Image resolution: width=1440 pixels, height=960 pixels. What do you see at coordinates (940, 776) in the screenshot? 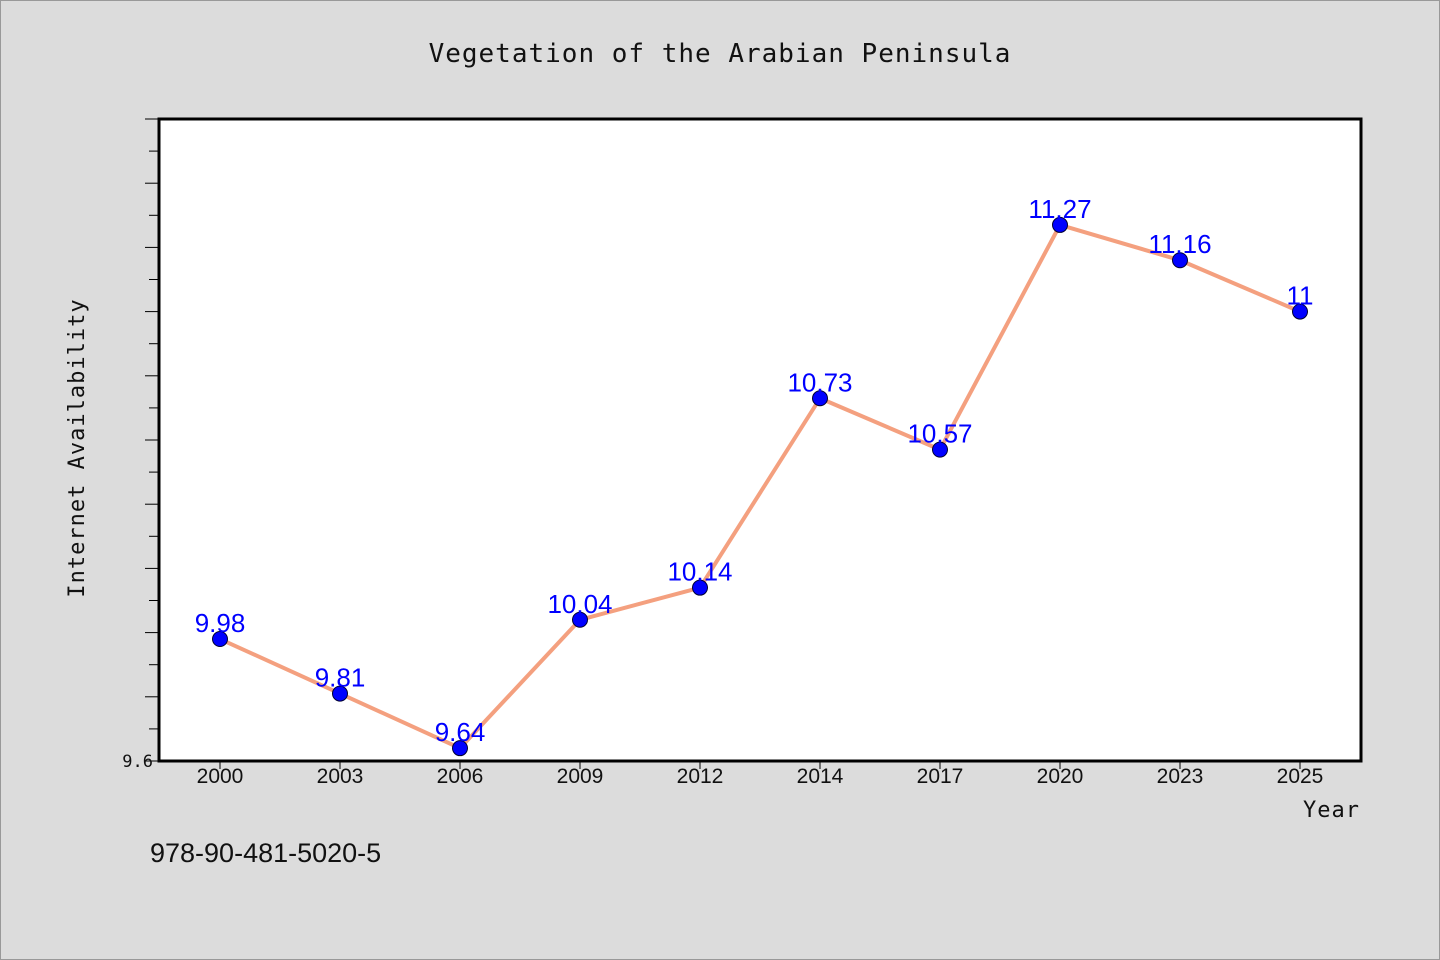
I see `x-tick-label: 2017` at bounding box center [940, 776].